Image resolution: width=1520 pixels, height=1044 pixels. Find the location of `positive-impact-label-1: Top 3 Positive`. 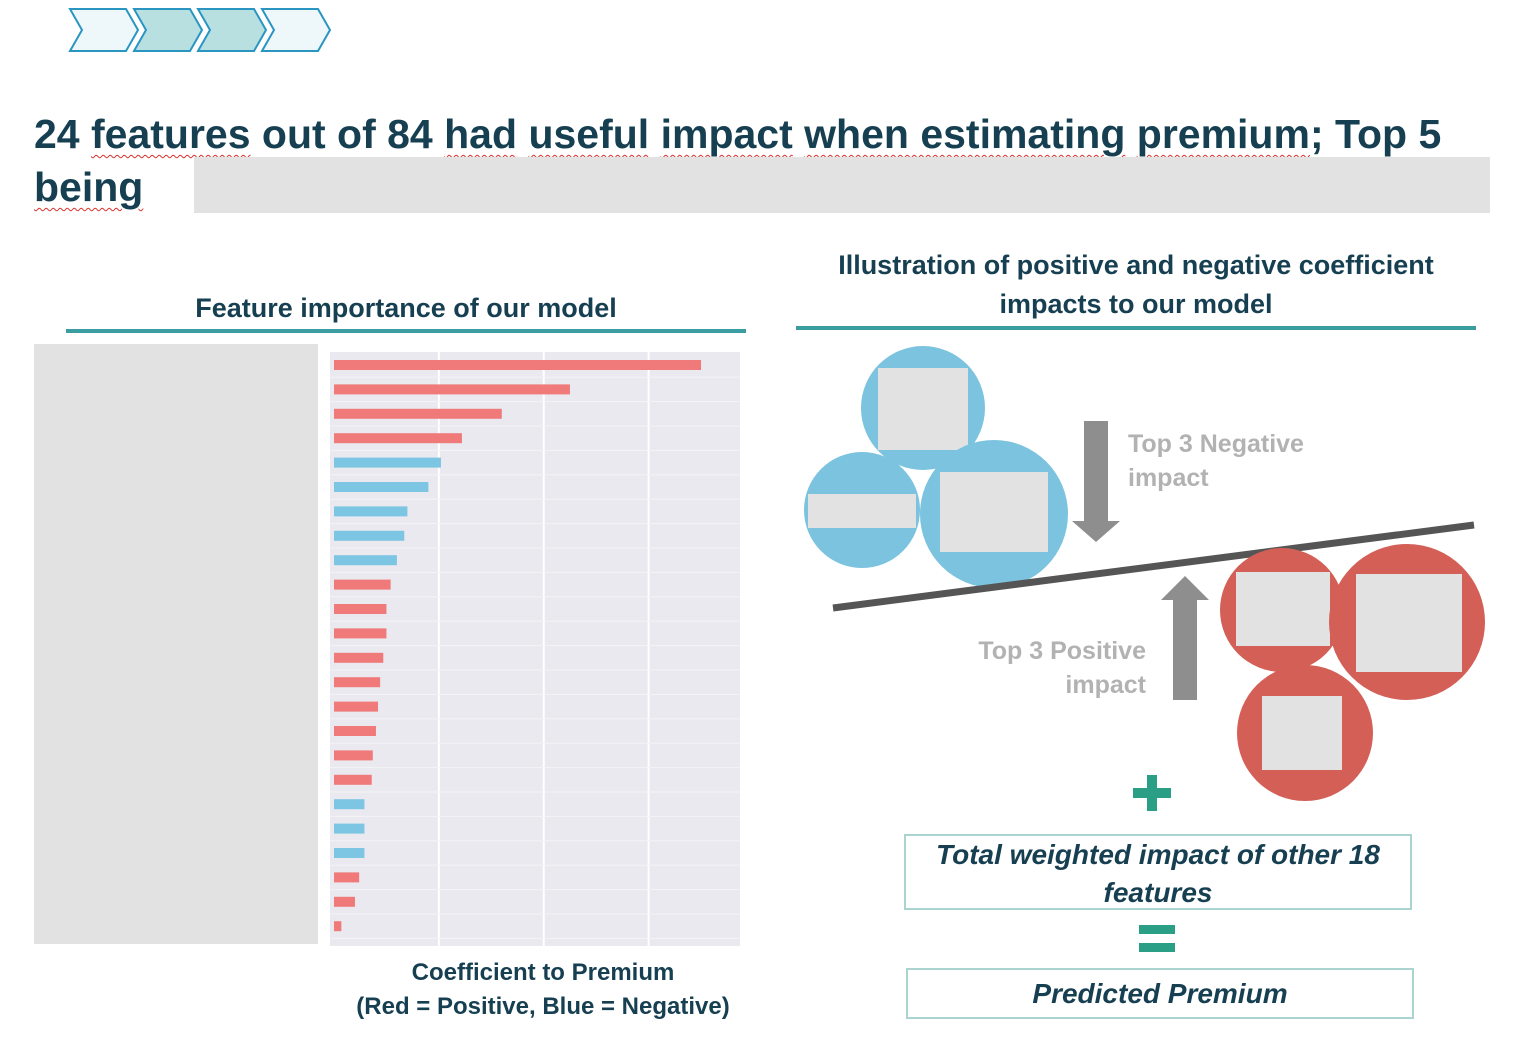

positive-impact-label-1: Top 3 Positive is located at coordinates (1062, 651).